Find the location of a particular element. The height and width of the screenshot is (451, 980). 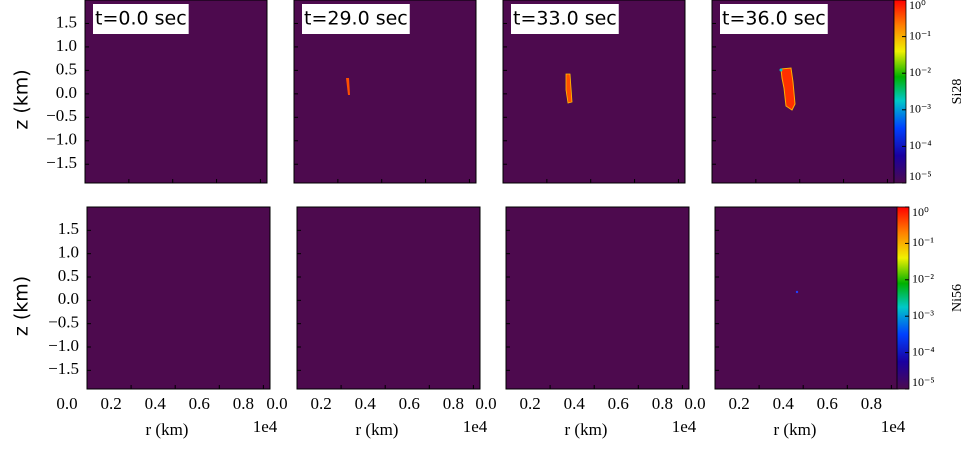

panel-title: t=29.0 sec is located at coordinates (356, 19).